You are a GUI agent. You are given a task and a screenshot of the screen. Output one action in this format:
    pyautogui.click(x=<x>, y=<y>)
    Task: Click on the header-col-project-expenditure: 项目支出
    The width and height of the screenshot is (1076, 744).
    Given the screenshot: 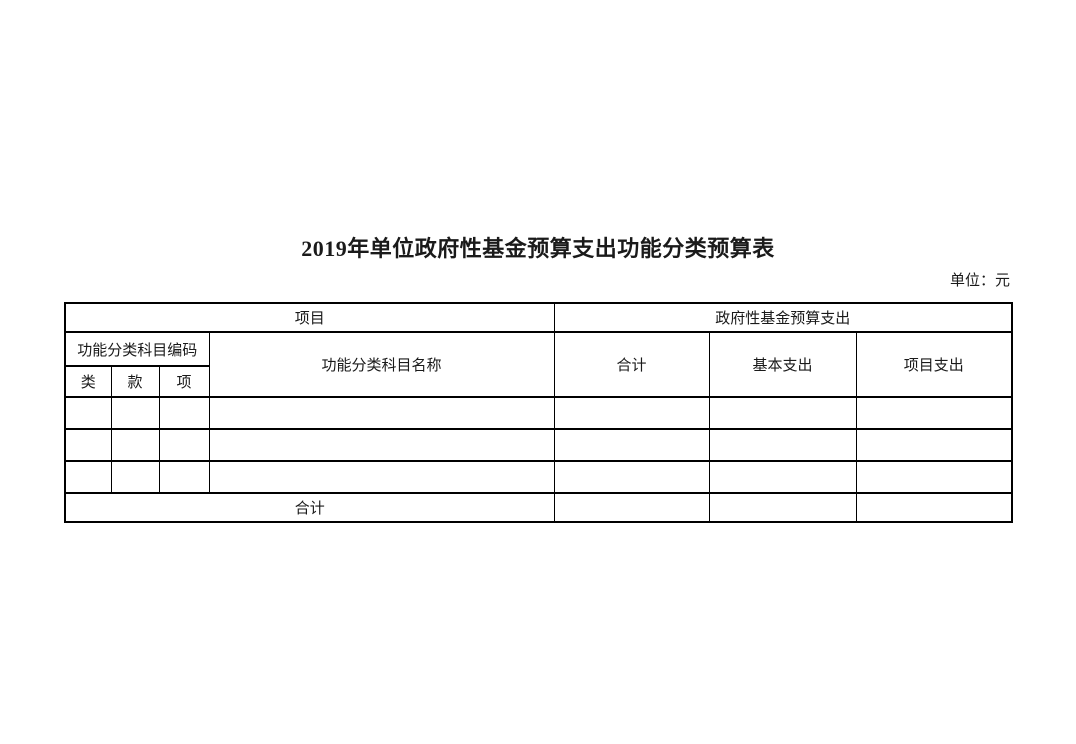 What is the action you would take?
    pyautogui.click(x=934, y=364)
    